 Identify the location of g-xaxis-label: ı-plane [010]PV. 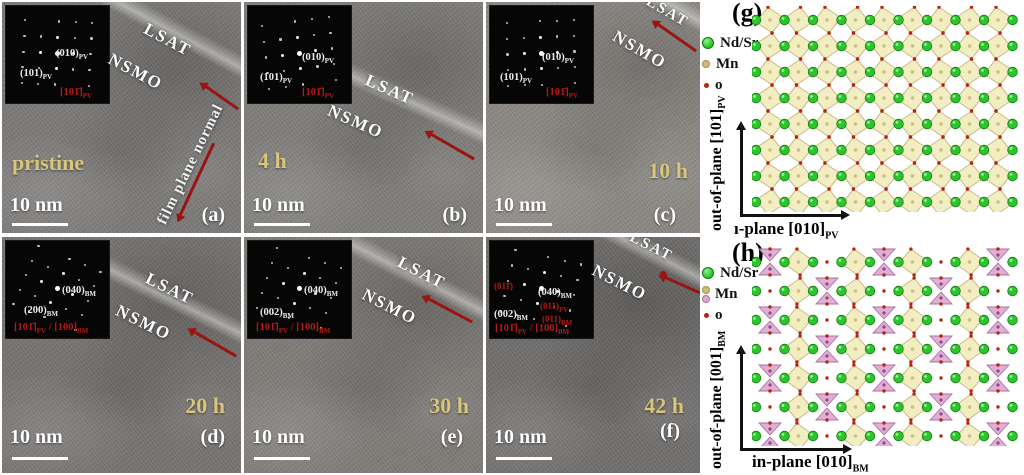
(786, 230).